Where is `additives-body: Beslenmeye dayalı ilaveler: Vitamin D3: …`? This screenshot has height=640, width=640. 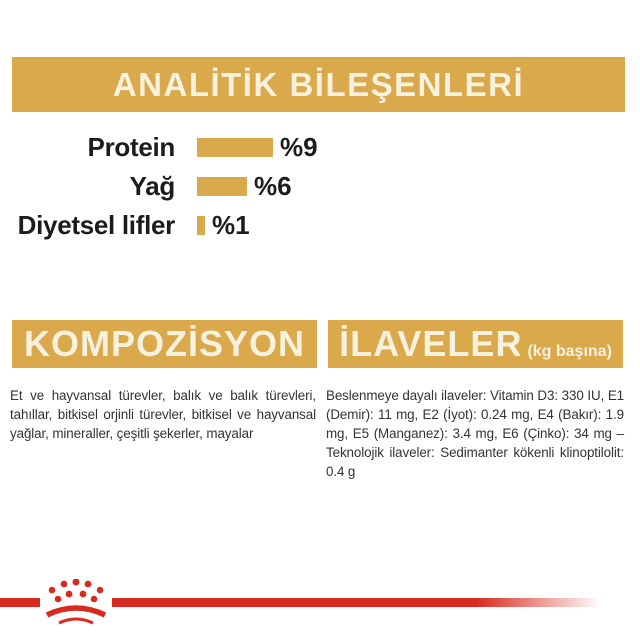 additives-body: Beslenmeye dayalı ilaveler: Vitamin D3: … is located at coordinates (475, 434).